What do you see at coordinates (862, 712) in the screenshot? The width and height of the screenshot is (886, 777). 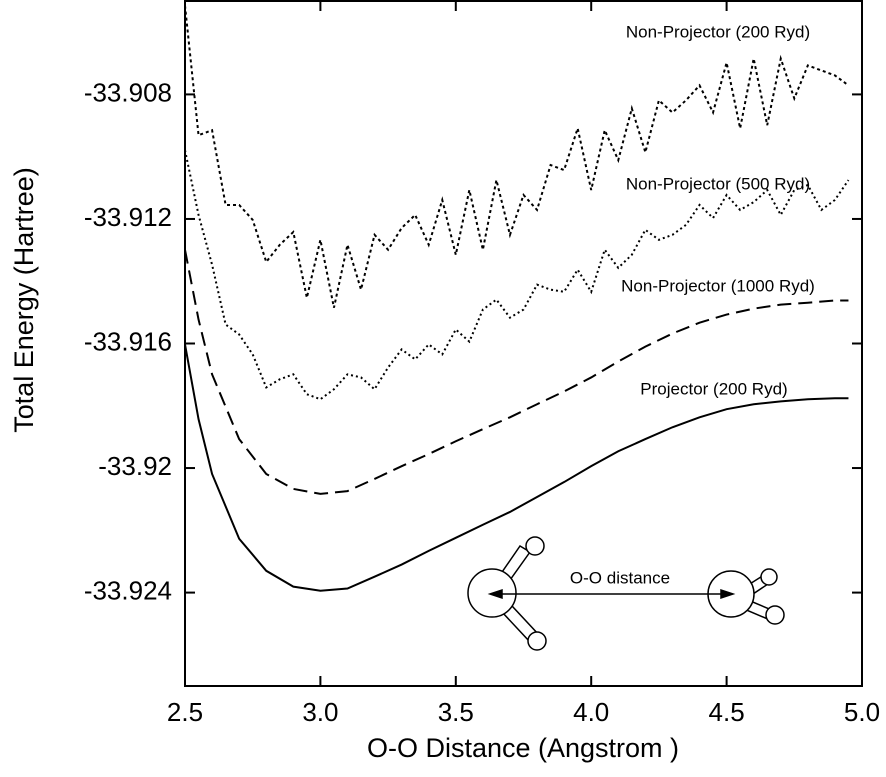 I see `x-tick-label: 5.0` at bounding box center [862, 712].